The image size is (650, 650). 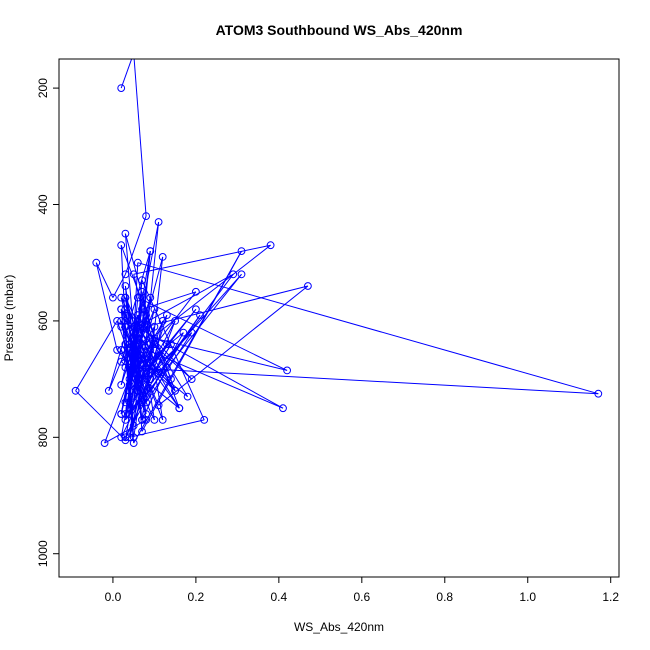 What do you see at coordinates (444, 597) in the screenshot?
I see `x-tick-label: 0.8` at bounding box center [444, 597].